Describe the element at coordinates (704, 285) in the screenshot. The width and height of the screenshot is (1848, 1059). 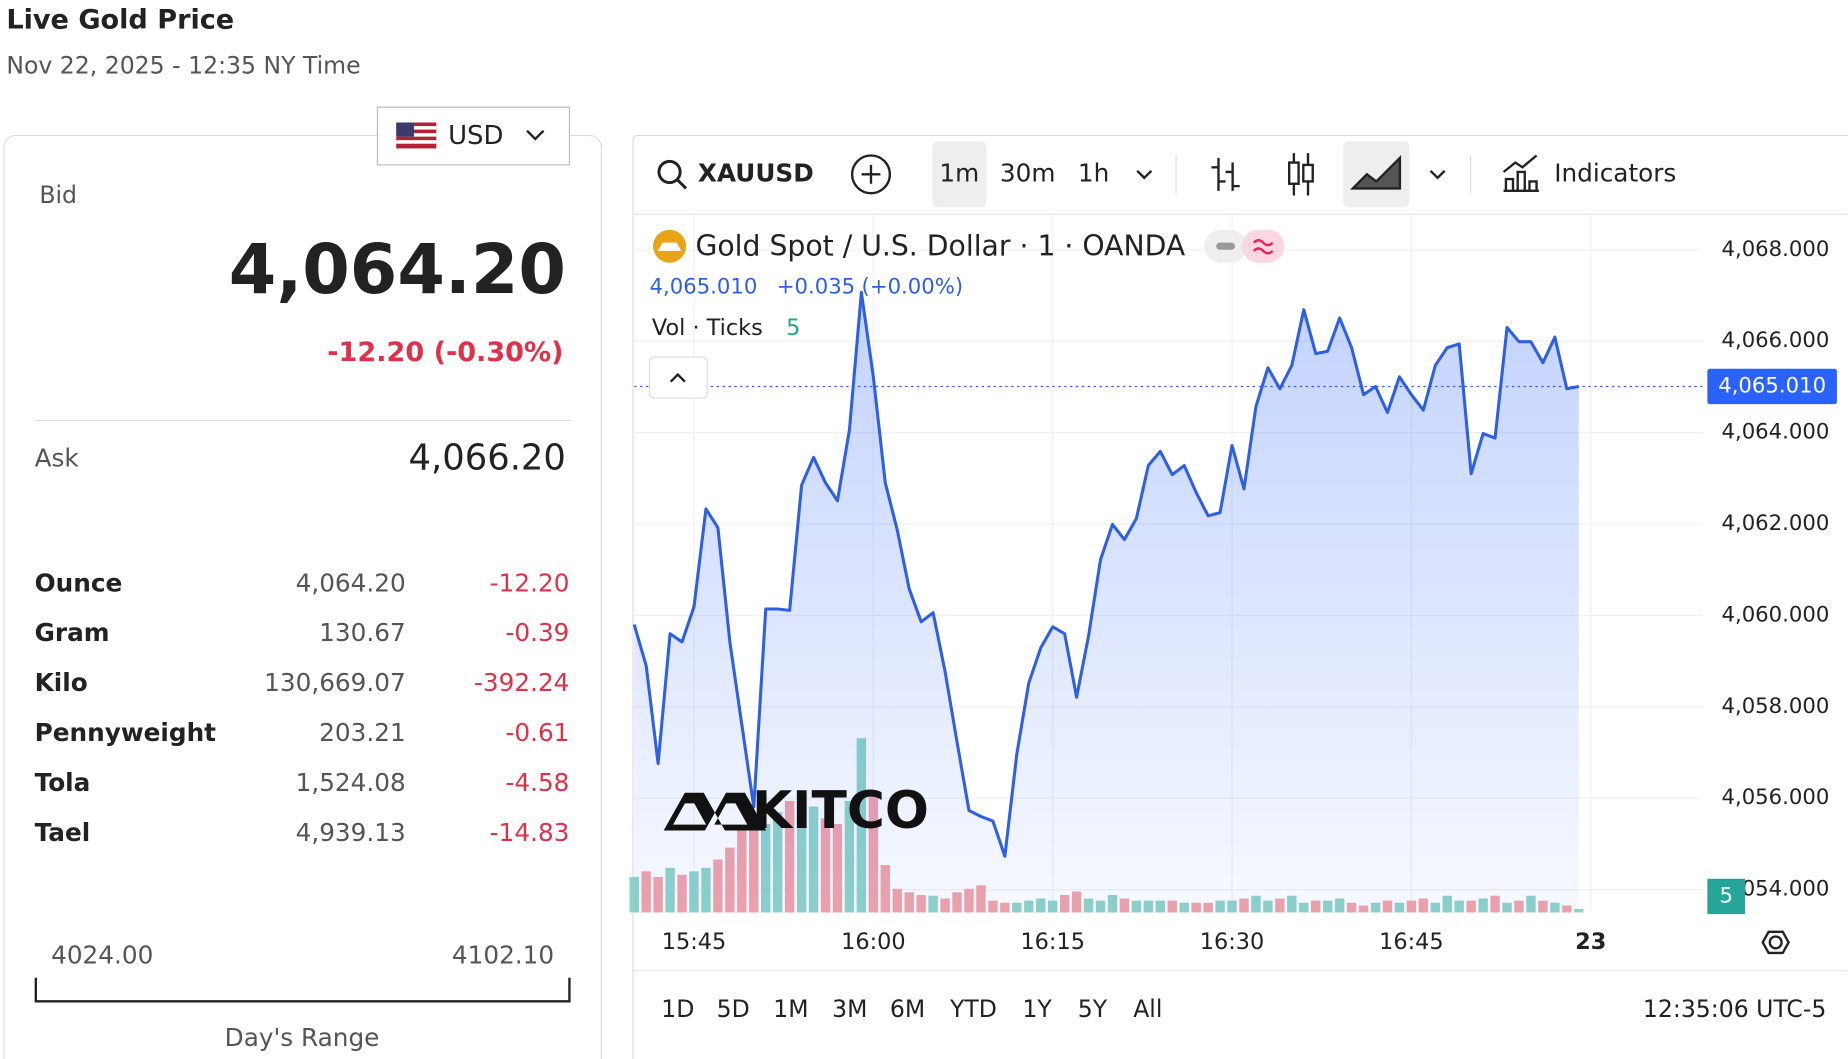
I see `legend-price: 4,065.010` at that location.